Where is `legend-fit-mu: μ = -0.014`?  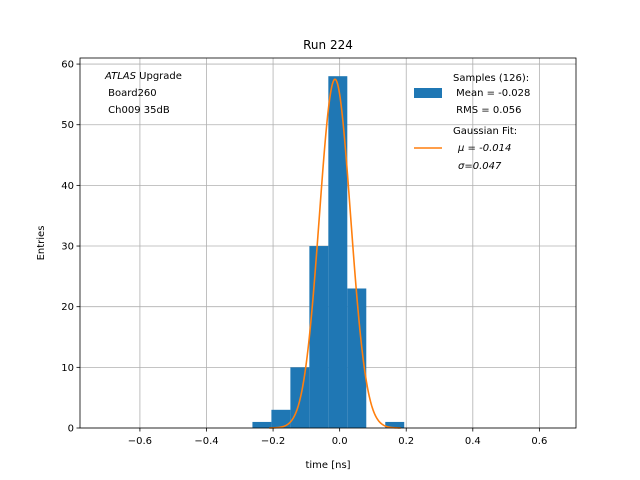
legend-fit-mu: μ = -0.014 is located at coordinates (484, 148).